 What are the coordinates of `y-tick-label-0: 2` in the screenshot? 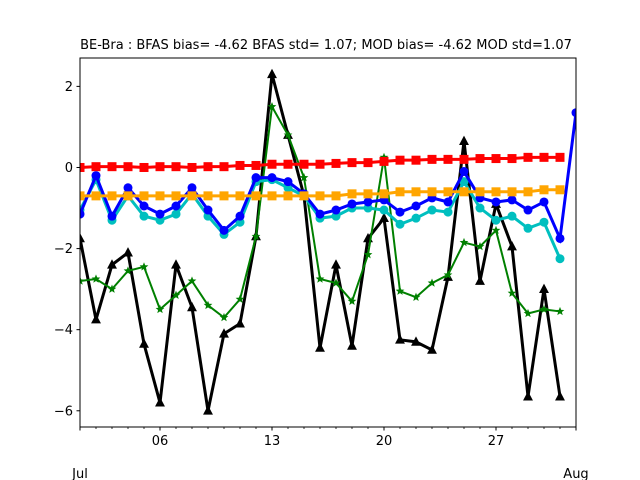 It's located at (69, 87).